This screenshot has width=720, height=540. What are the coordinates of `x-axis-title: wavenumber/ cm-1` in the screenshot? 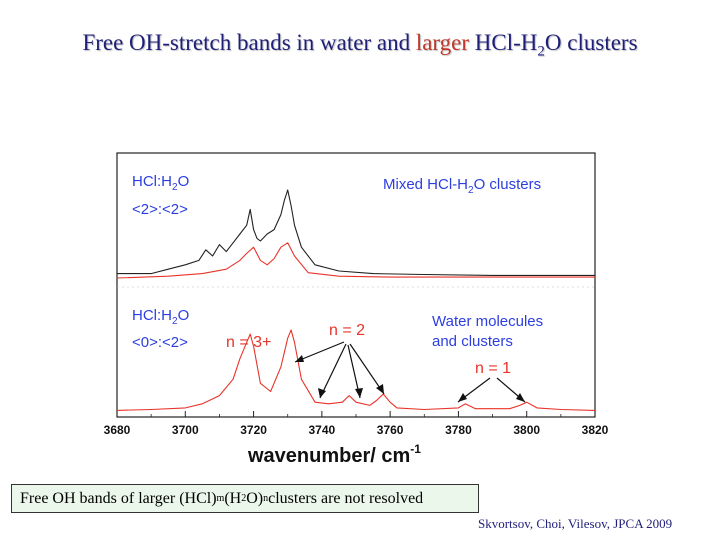 It's located at (334, 454).